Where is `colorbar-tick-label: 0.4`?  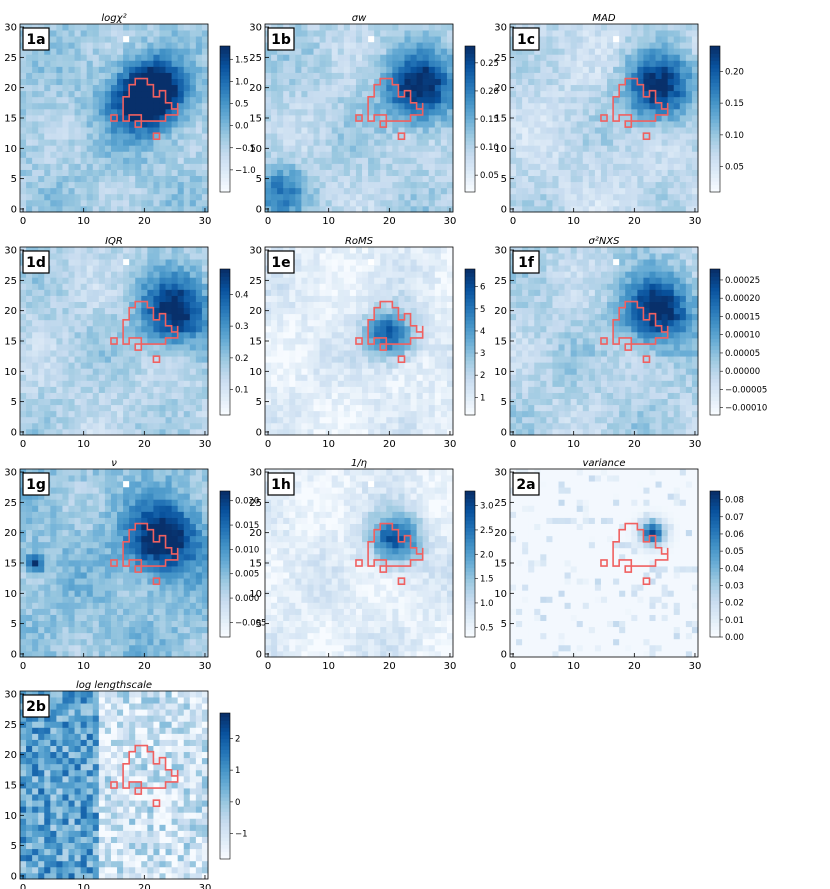
colorbar-tick-label: 0.4 is located at coordinates (242, 295).